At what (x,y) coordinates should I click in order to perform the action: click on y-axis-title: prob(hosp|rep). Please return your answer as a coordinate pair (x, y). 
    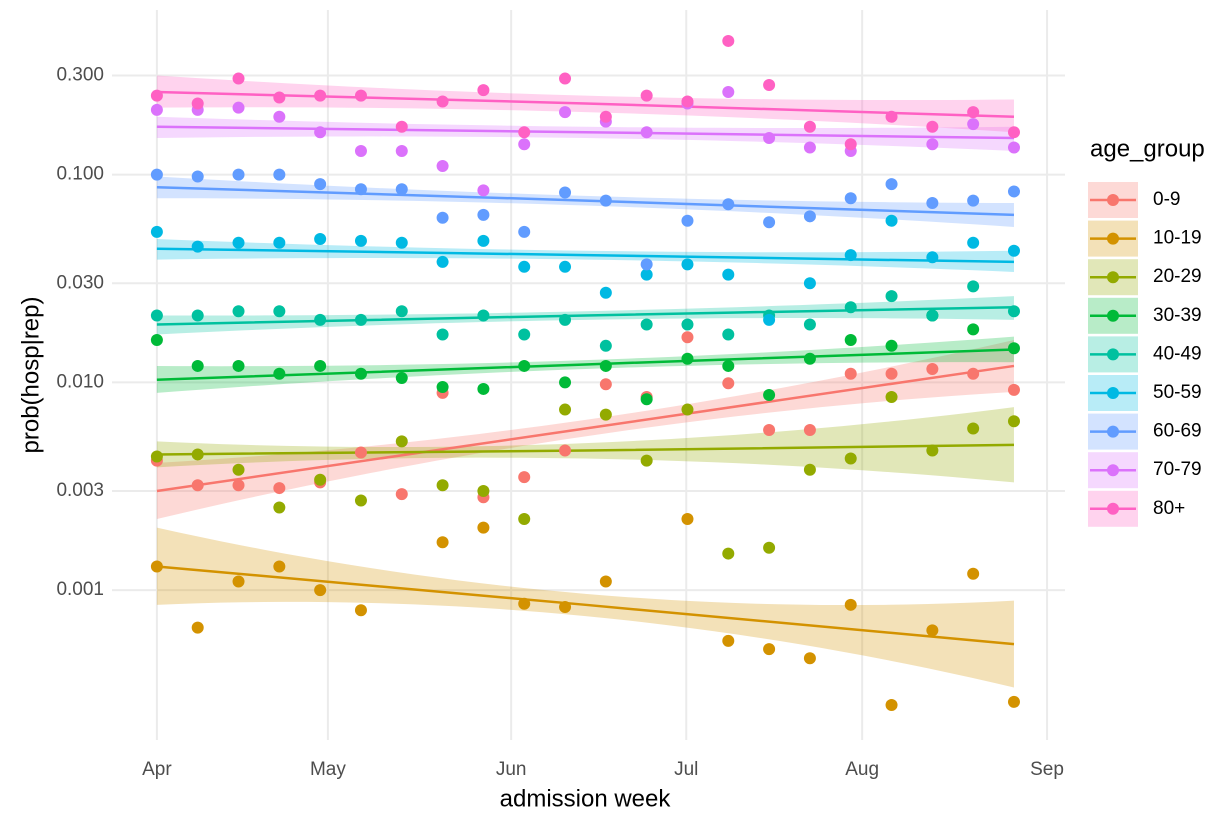
    Looking at the image, I should click on (30, 375).